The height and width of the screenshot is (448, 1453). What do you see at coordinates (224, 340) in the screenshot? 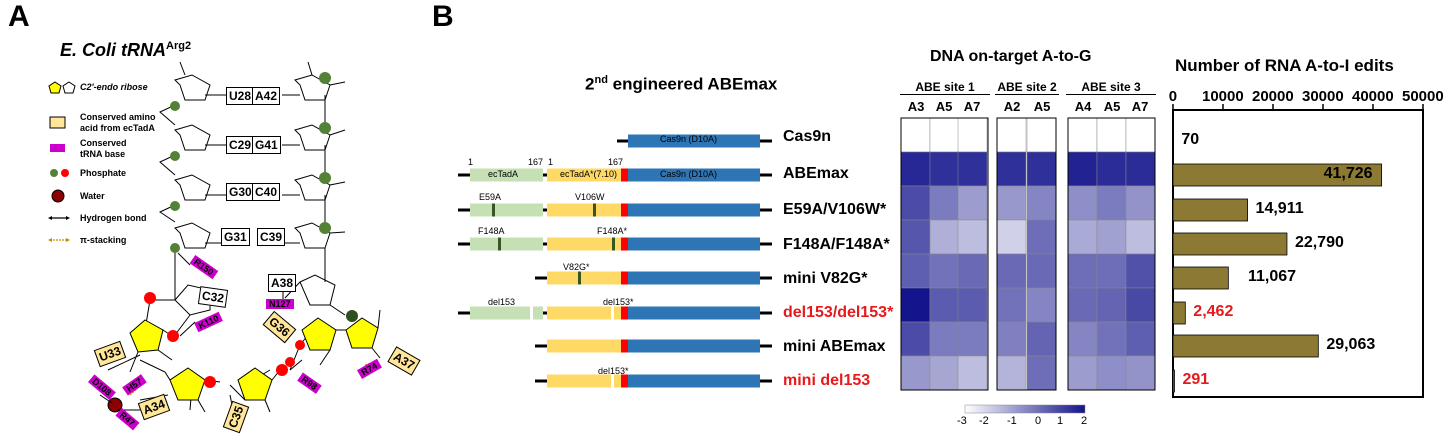
I see `phosphates-red` at bounding box center [224, 340].